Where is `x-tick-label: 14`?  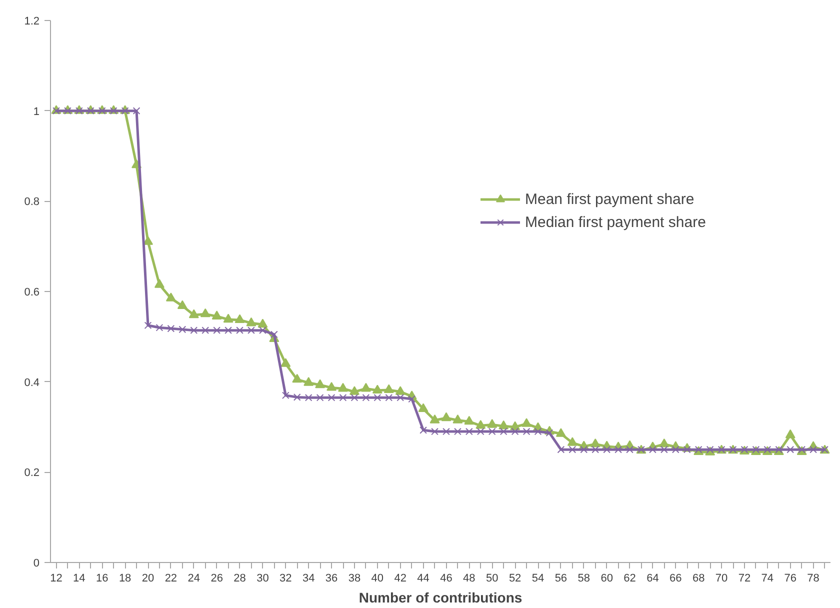 x-tick-label: 14 is located at coordinates (79, 578).